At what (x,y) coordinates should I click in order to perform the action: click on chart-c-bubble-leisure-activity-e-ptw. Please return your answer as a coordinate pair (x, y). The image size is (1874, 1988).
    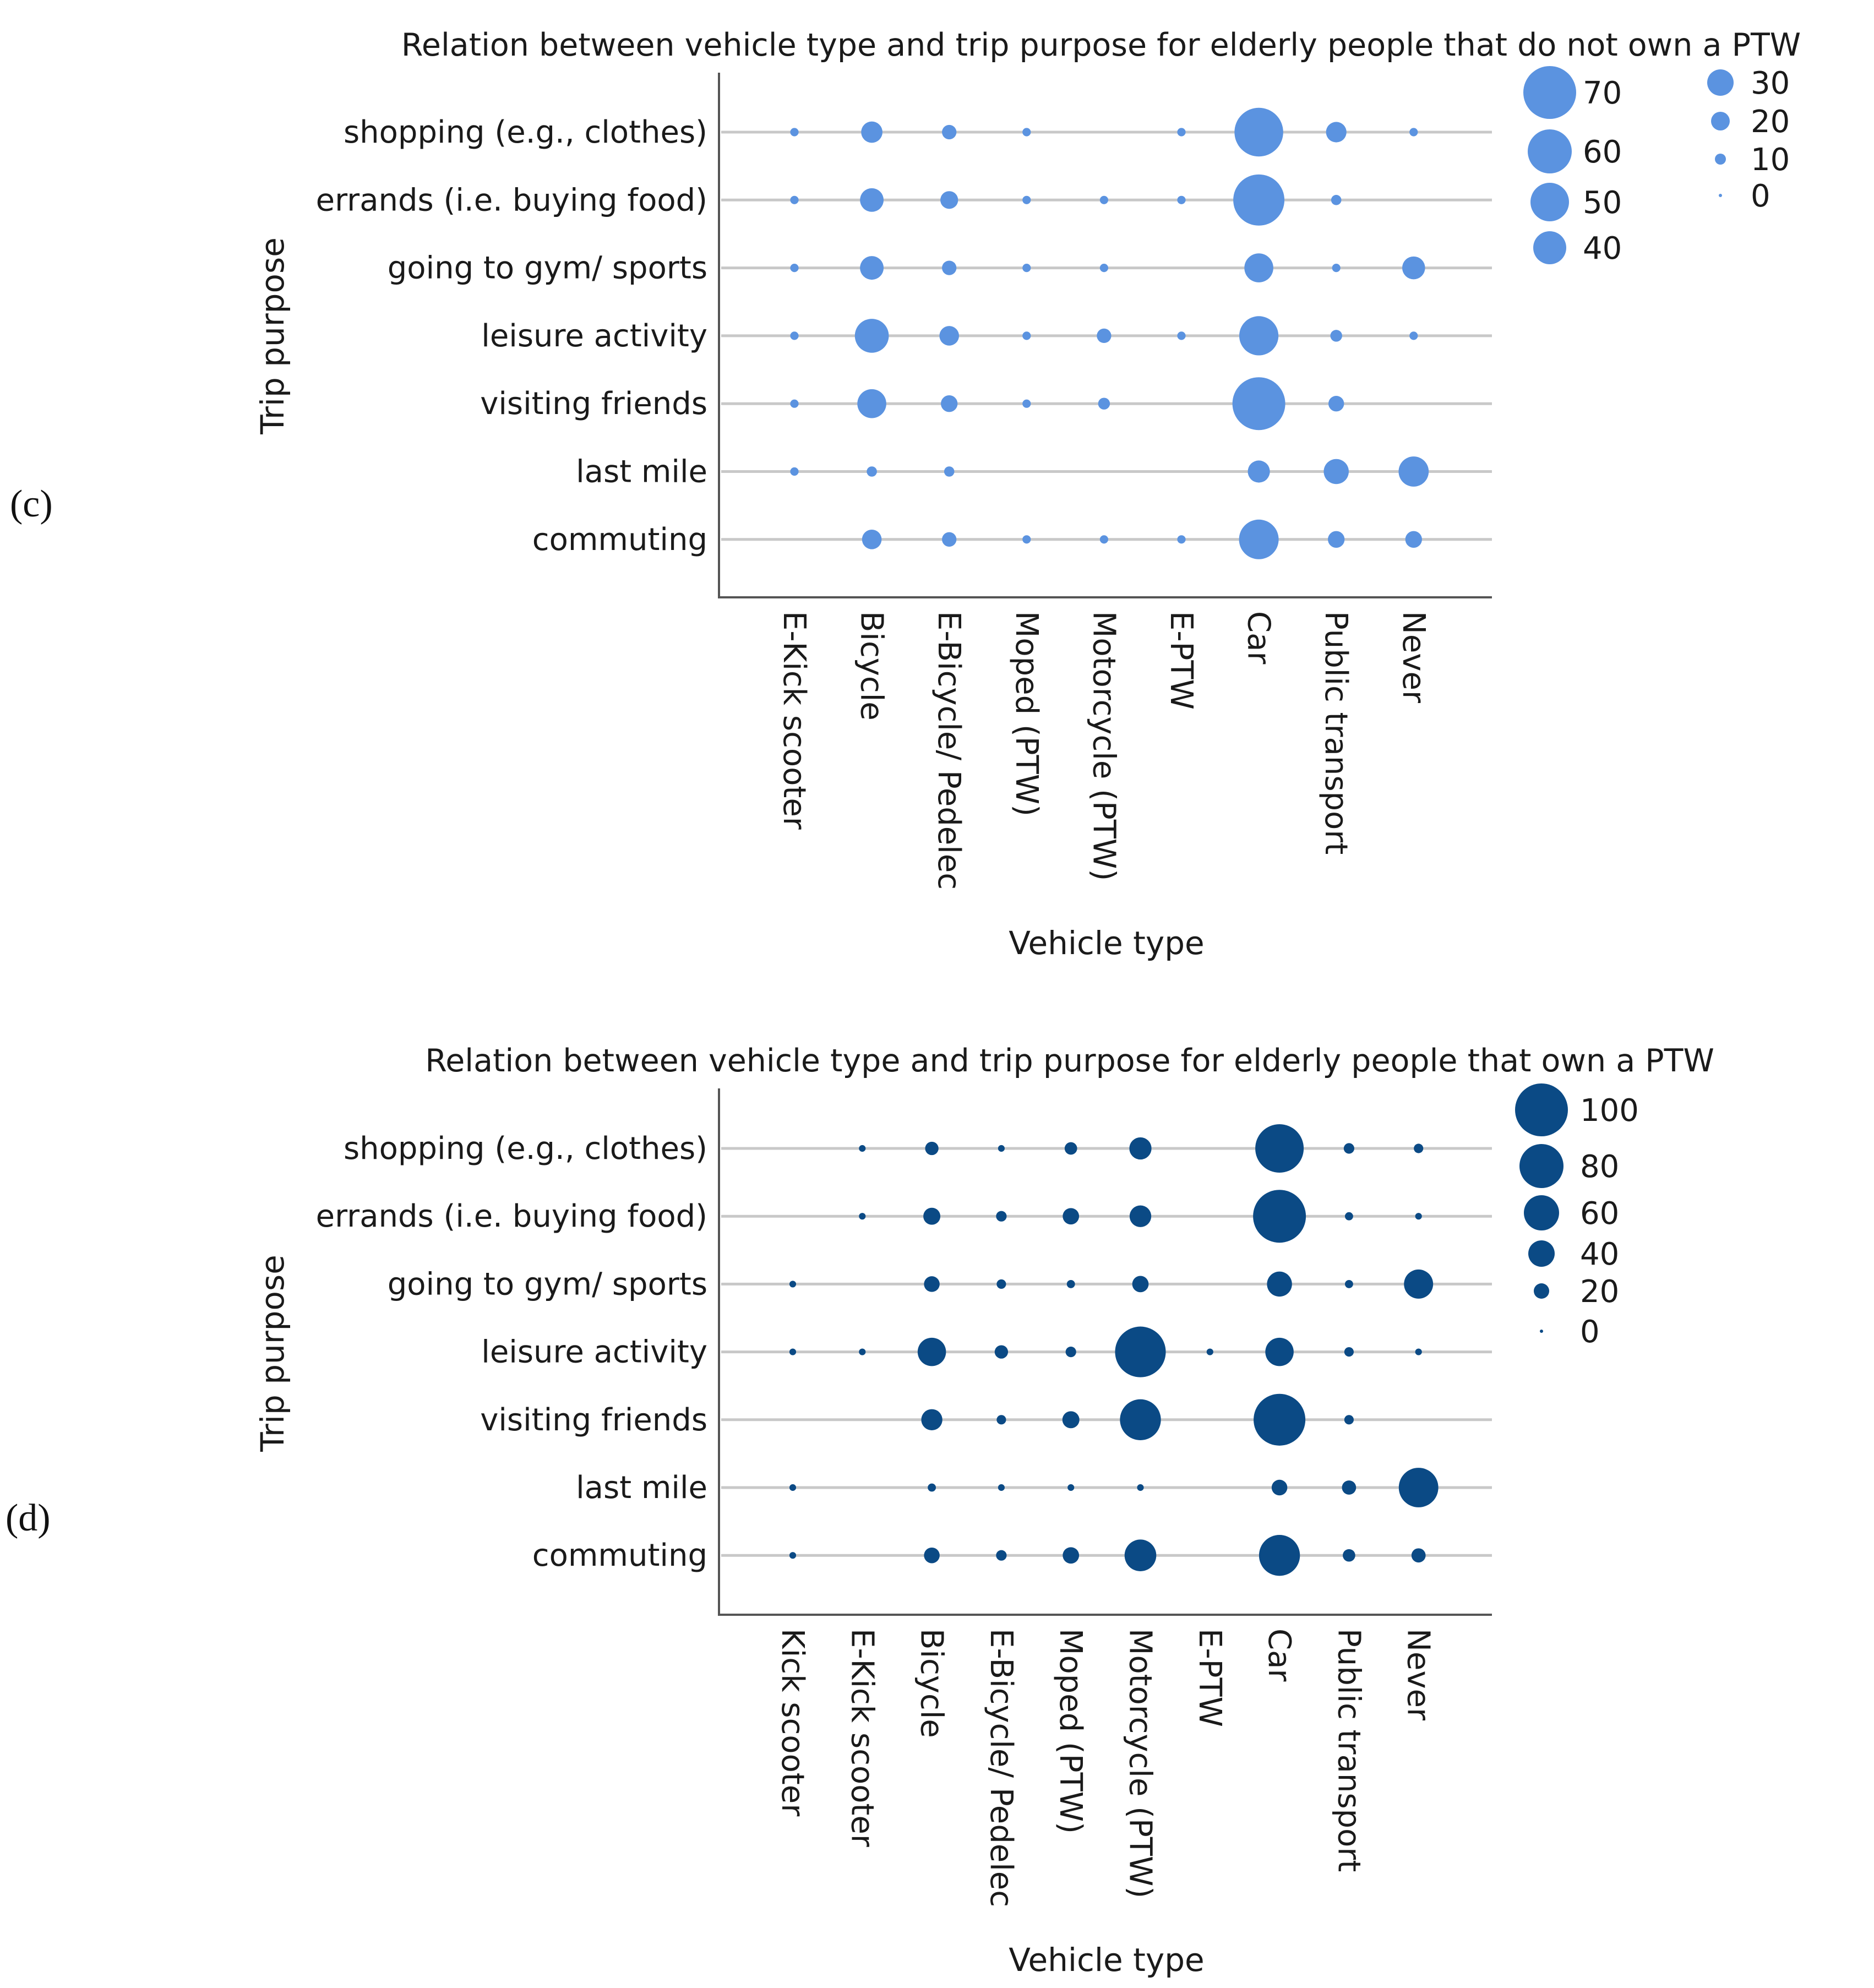
    Looking at the image, I should click on (1182, 336).